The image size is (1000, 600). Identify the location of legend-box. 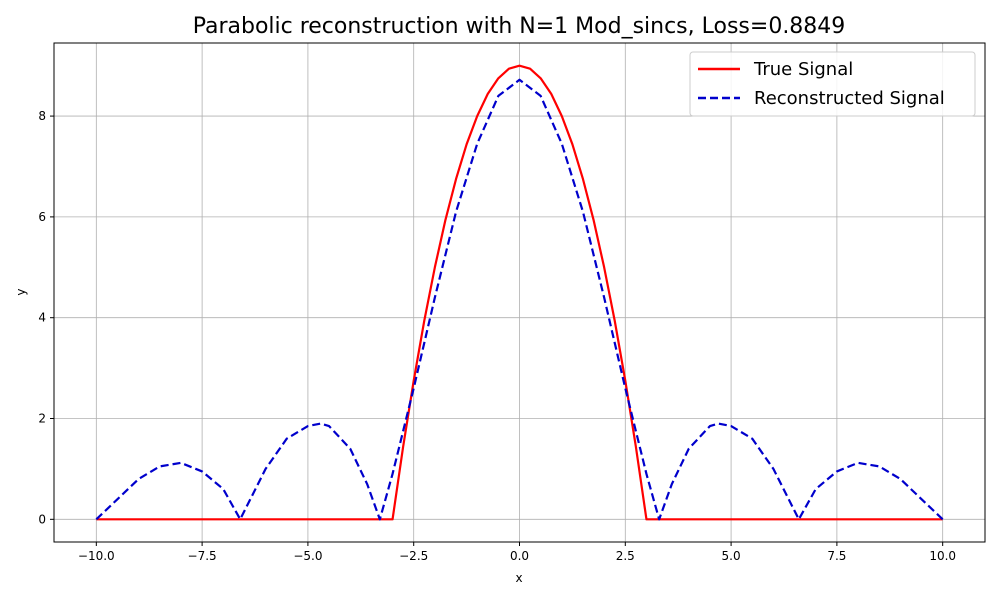
(832, 84).